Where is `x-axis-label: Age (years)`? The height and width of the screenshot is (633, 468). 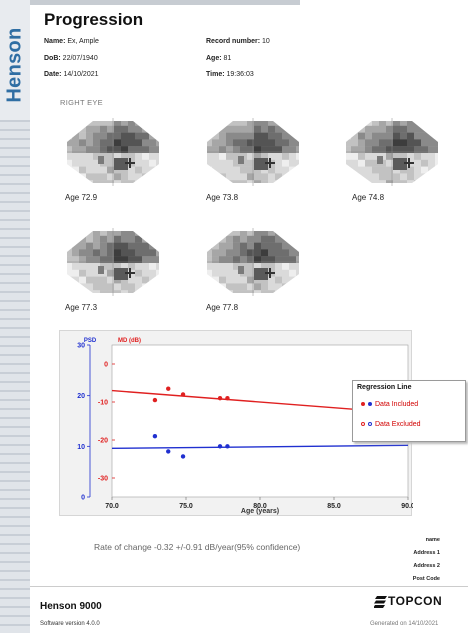 x-axis-label: Age (years) is located at coordinates (260, 511).